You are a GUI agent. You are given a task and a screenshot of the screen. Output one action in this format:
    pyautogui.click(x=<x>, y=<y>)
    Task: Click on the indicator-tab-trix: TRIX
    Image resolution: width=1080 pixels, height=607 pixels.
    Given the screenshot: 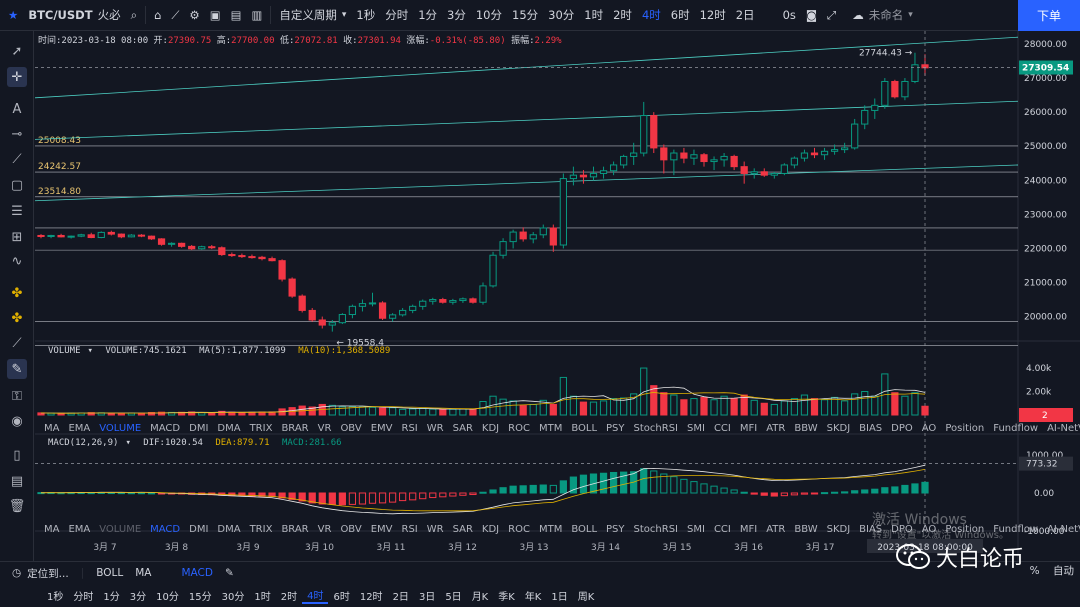 What is the action you would take?
    pyautogui.click(x=261, y=428)
    